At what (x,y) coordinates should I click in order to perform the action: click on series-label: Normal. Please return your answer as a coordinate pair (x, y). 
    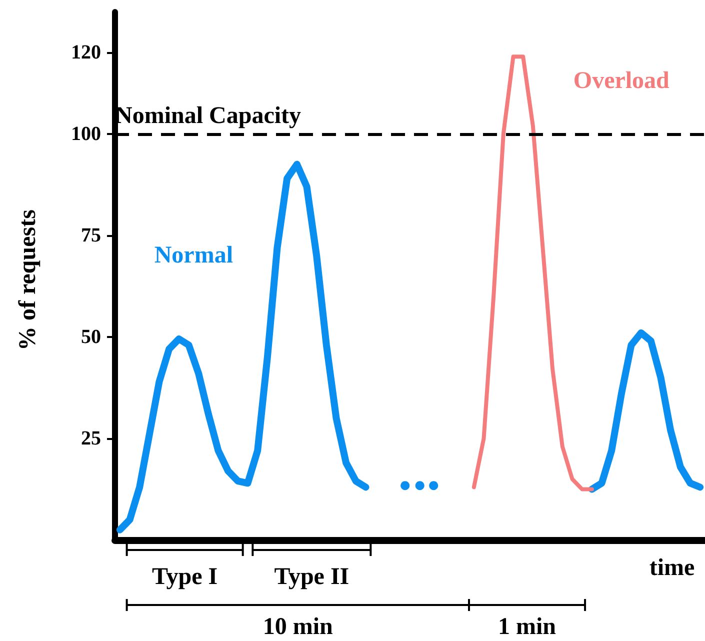
    Looking at the image, I should click on (194, 255).